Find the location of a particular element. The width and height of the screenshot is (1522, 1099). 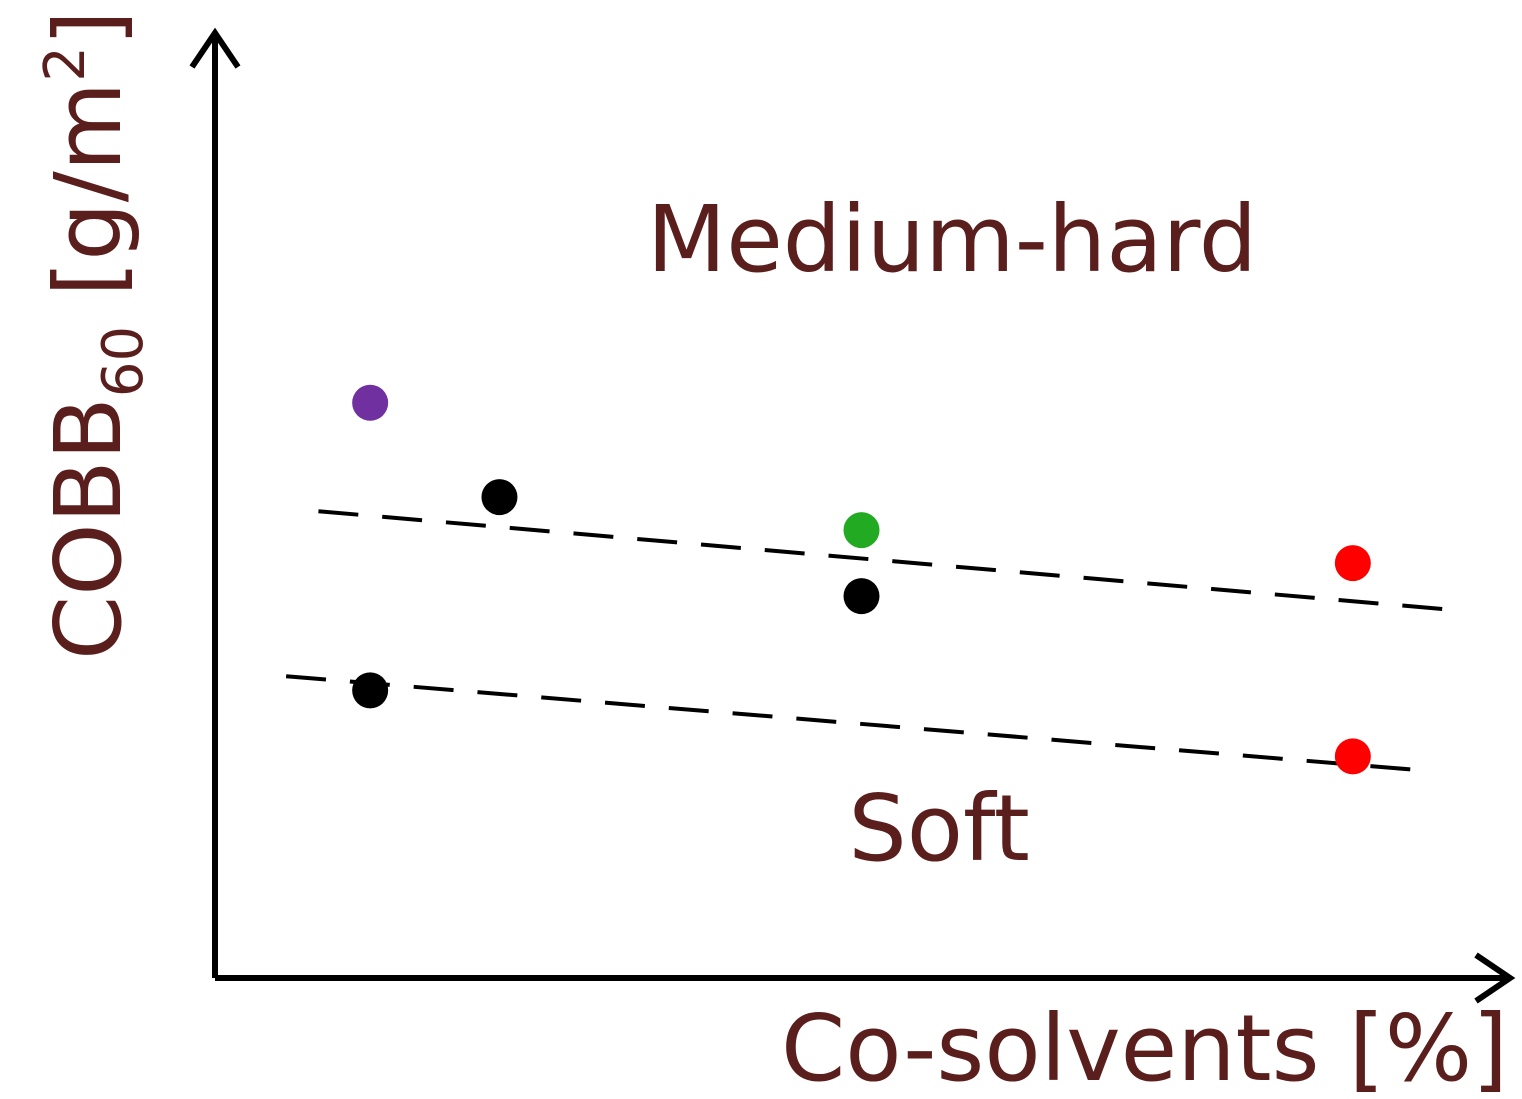

region-label-2: Soft is located at coordinates (939, 828).